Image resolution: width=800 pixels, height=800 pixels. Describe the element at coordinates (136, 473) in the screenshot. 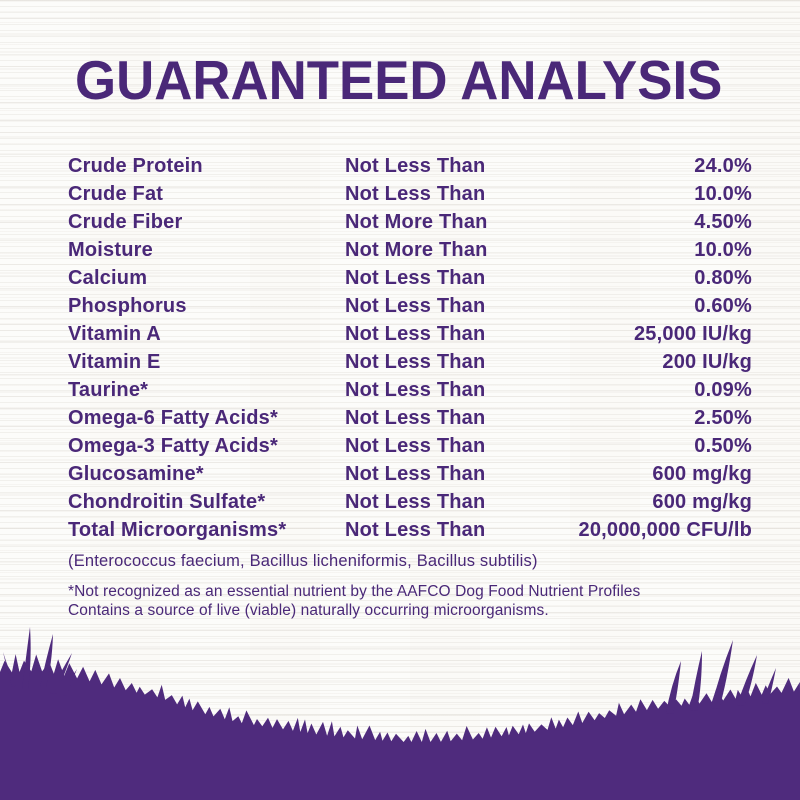

I see `nutrient-name: Glucosamine*` at that location.